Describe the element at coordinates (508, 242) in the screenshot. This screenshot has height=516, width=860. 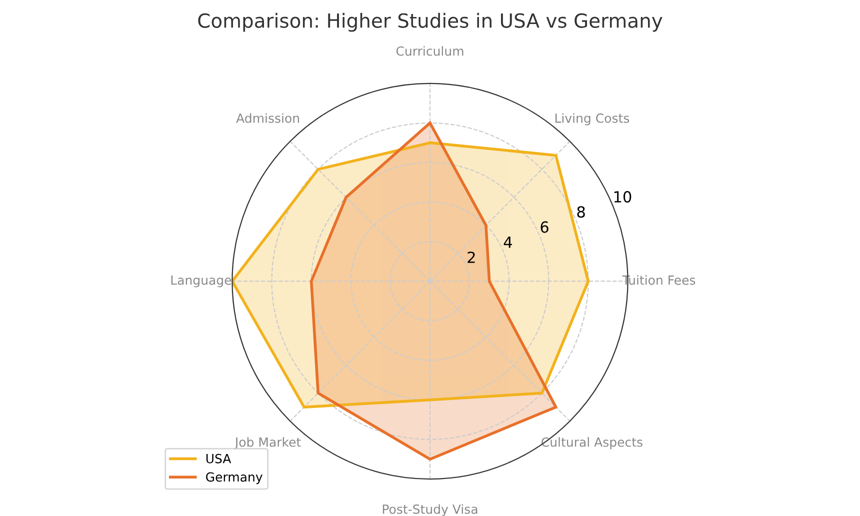
I see `y-tick-label: 4` at that location.